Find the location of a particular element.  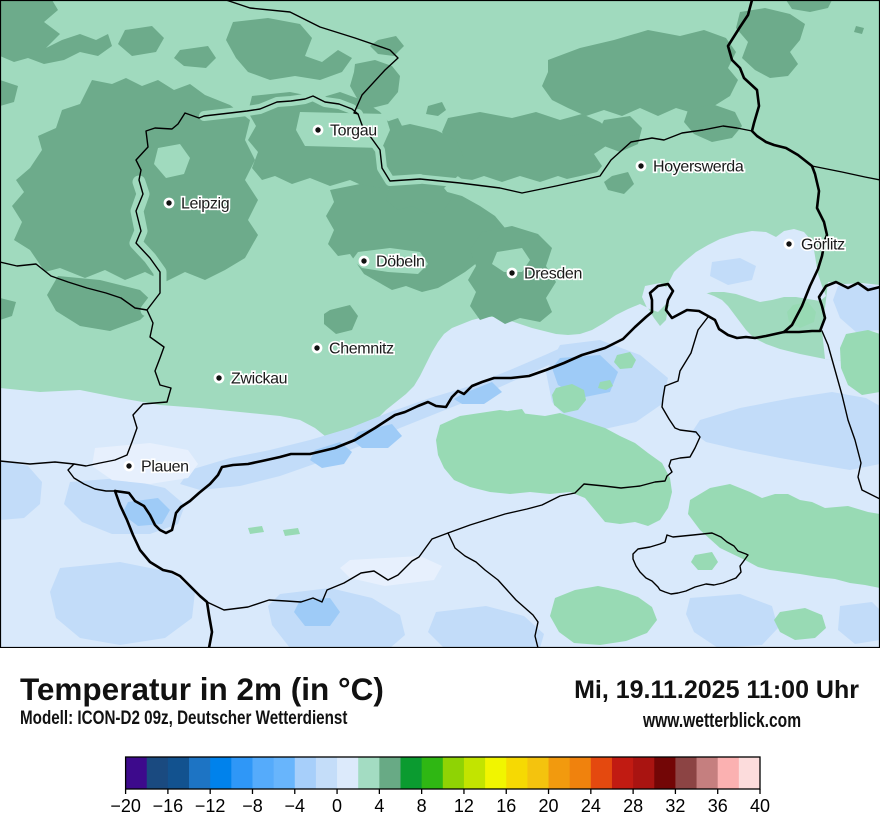

svg-text: Chemnitz is located at coordinates (361, 349).